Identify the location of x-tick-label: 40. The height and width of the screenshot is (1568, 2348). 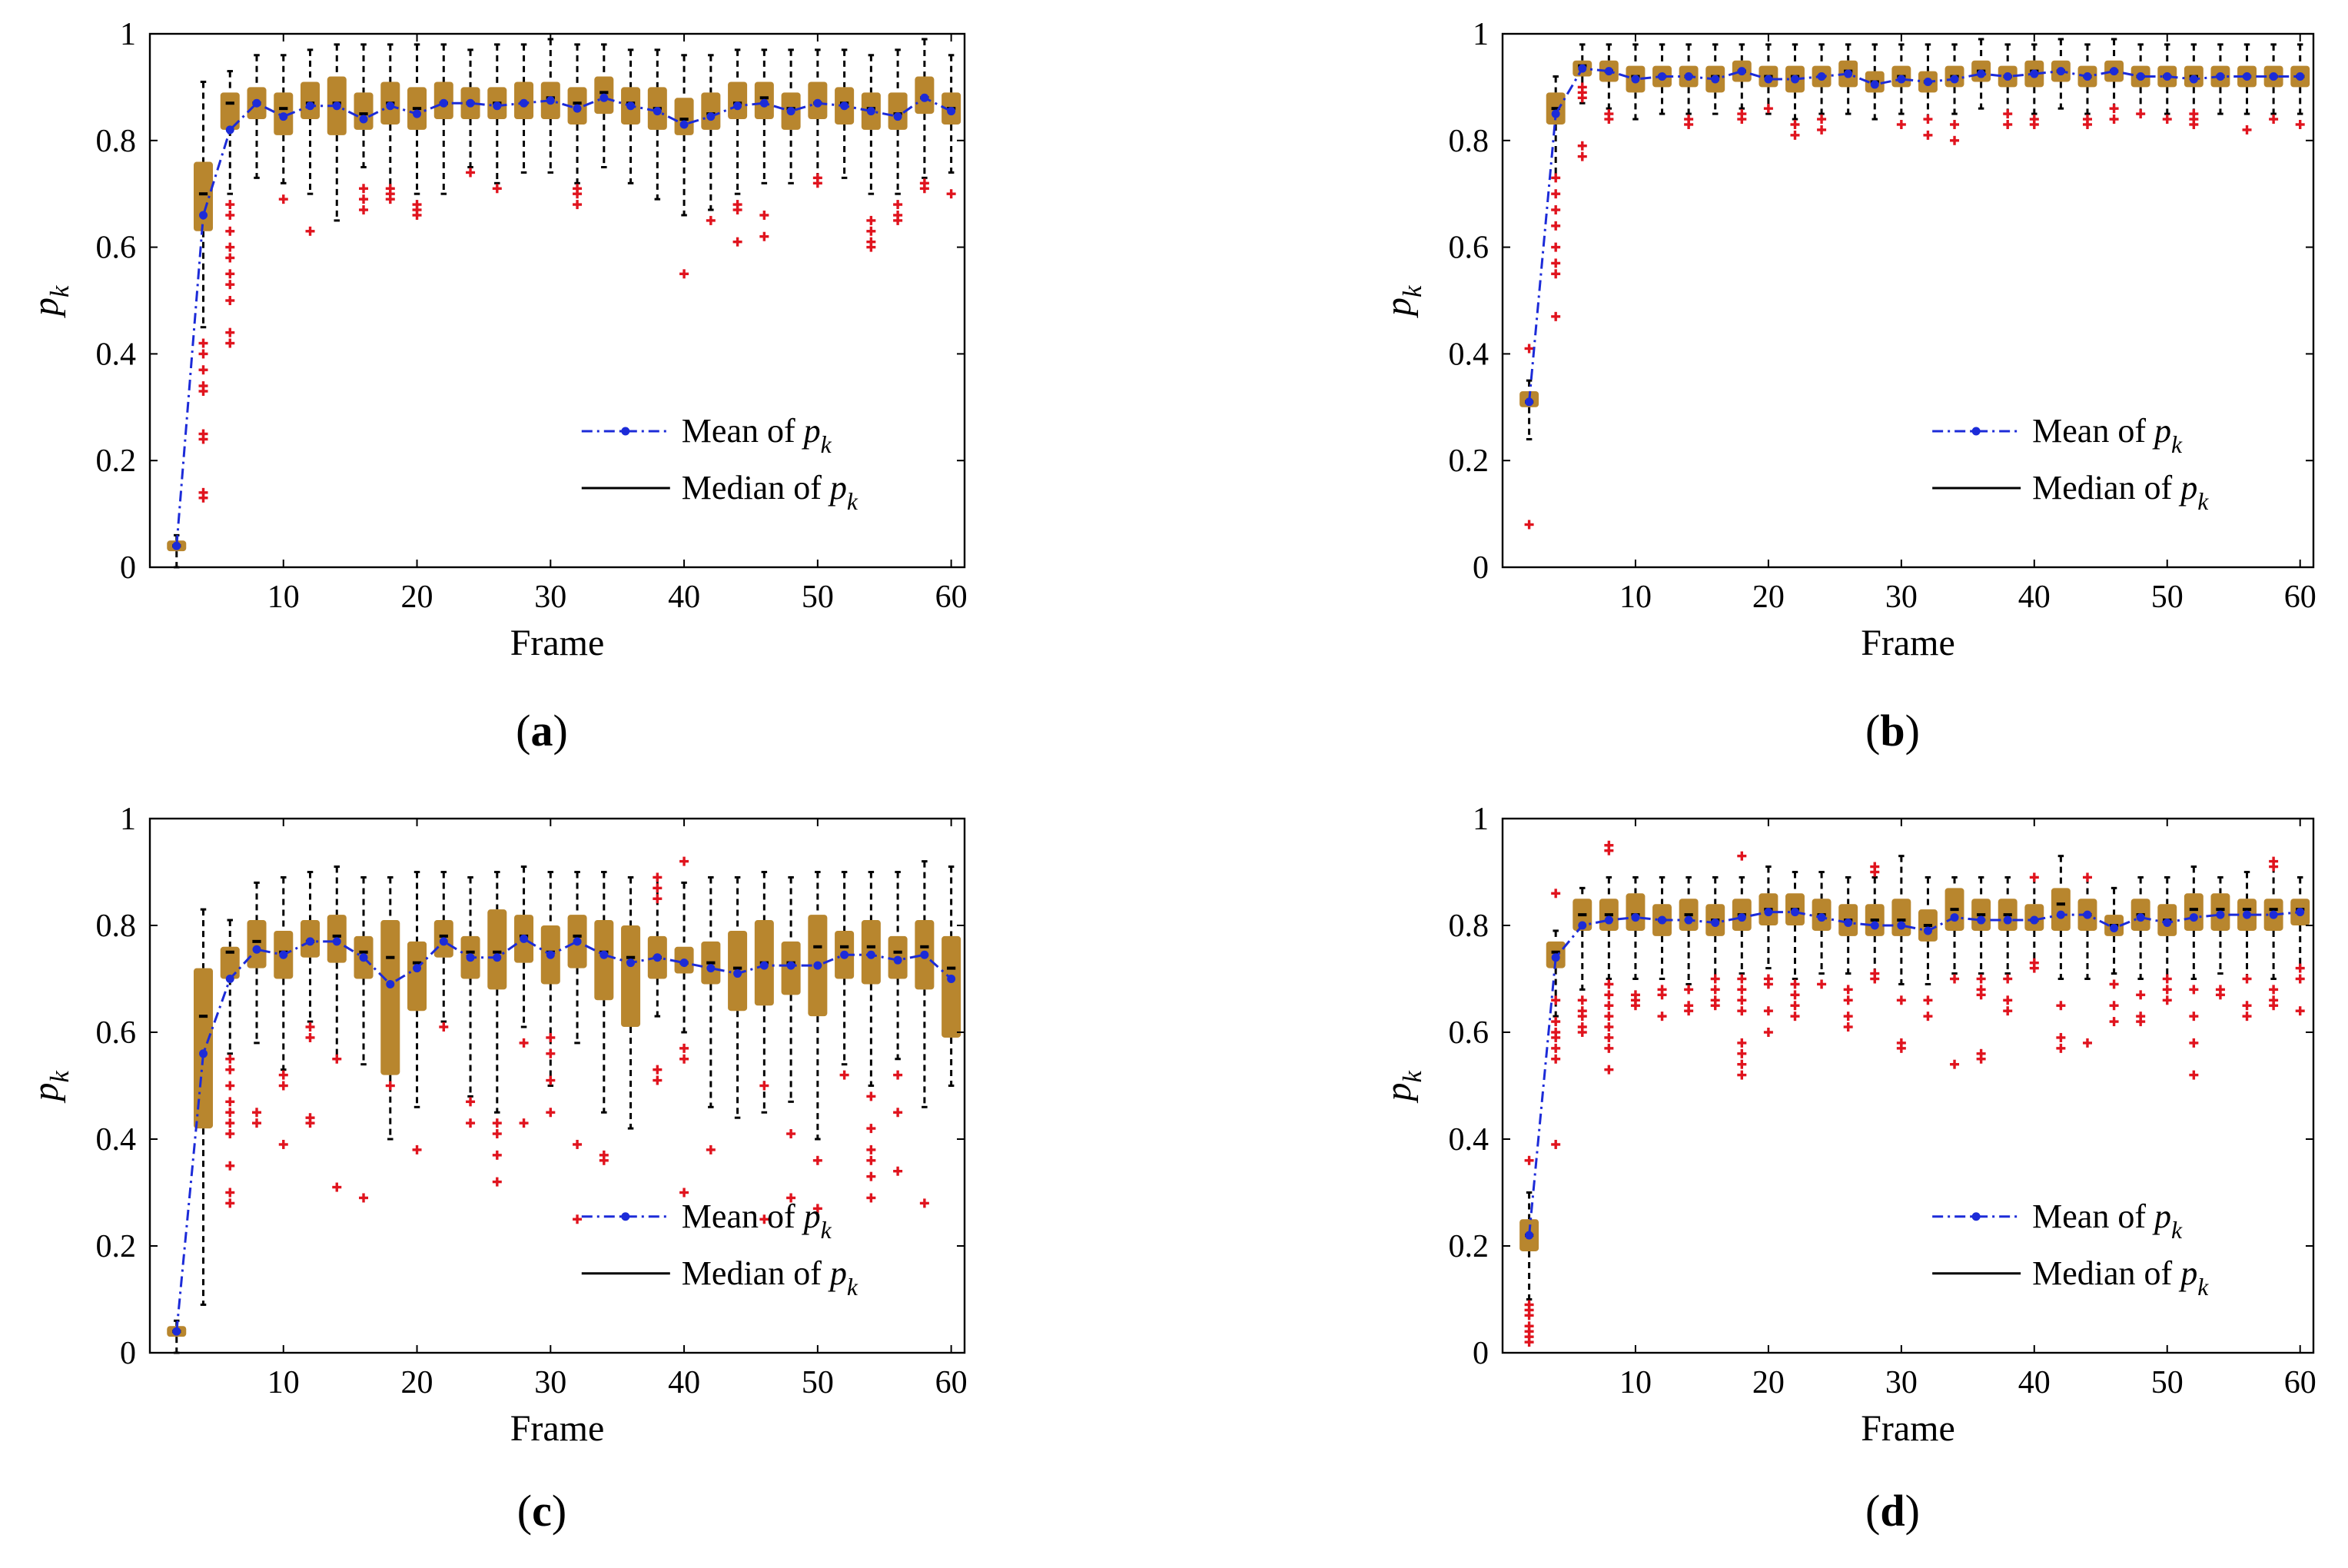
(2034, 597).